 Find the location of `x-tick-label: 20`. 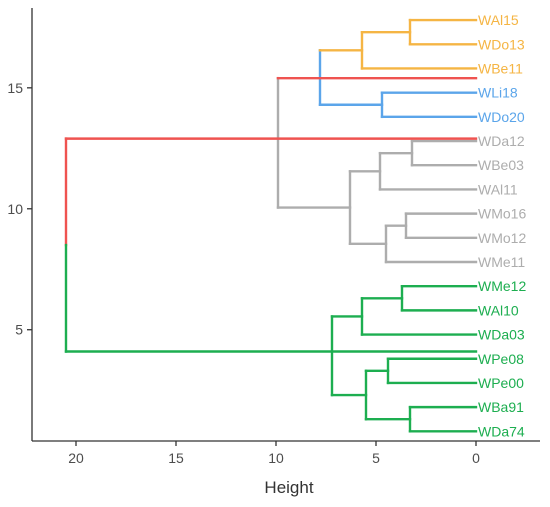

x-tick-label: 20 is located at coordinates (76, 458).